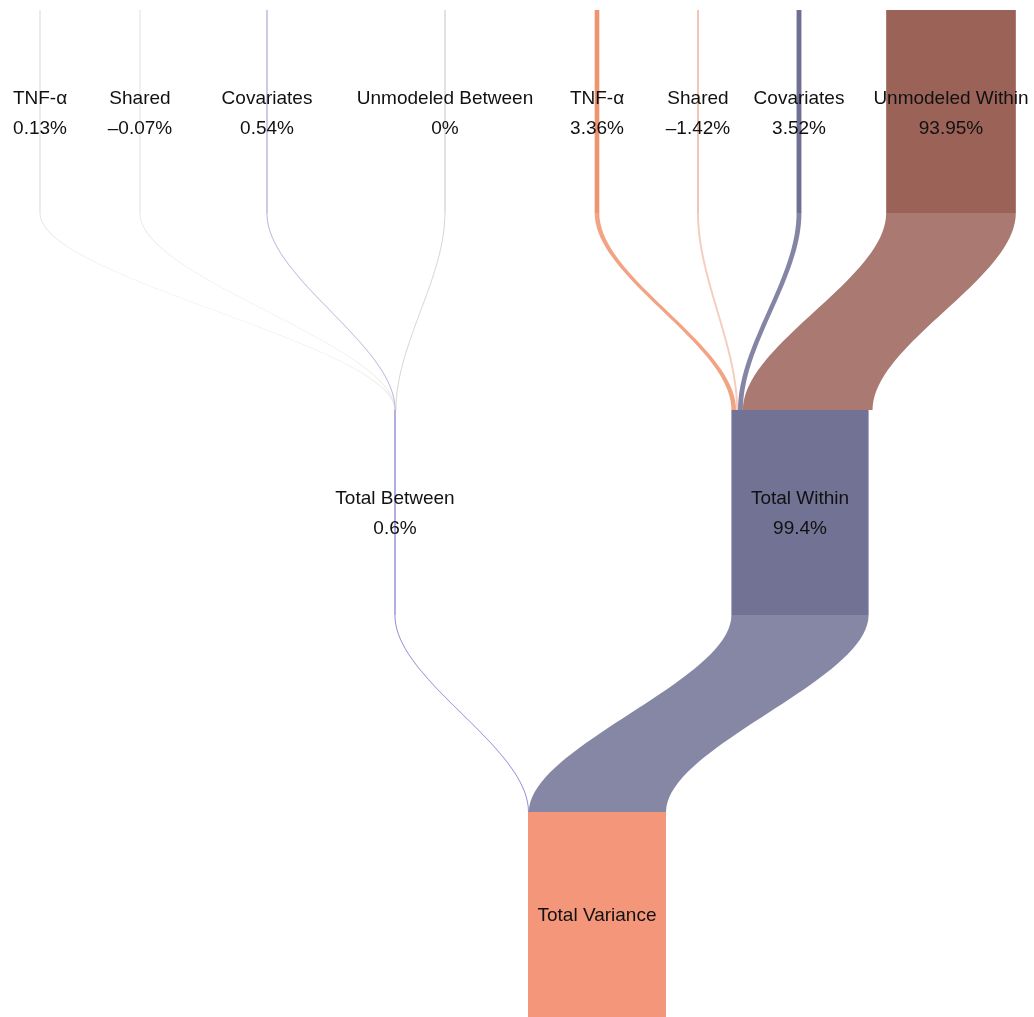 The height and width of the screenshot is (1017, 1034). What do you see at coordinates (445, 127) in the screenshot?
I see `data-label: 0%` at bounding box center [445, 127].